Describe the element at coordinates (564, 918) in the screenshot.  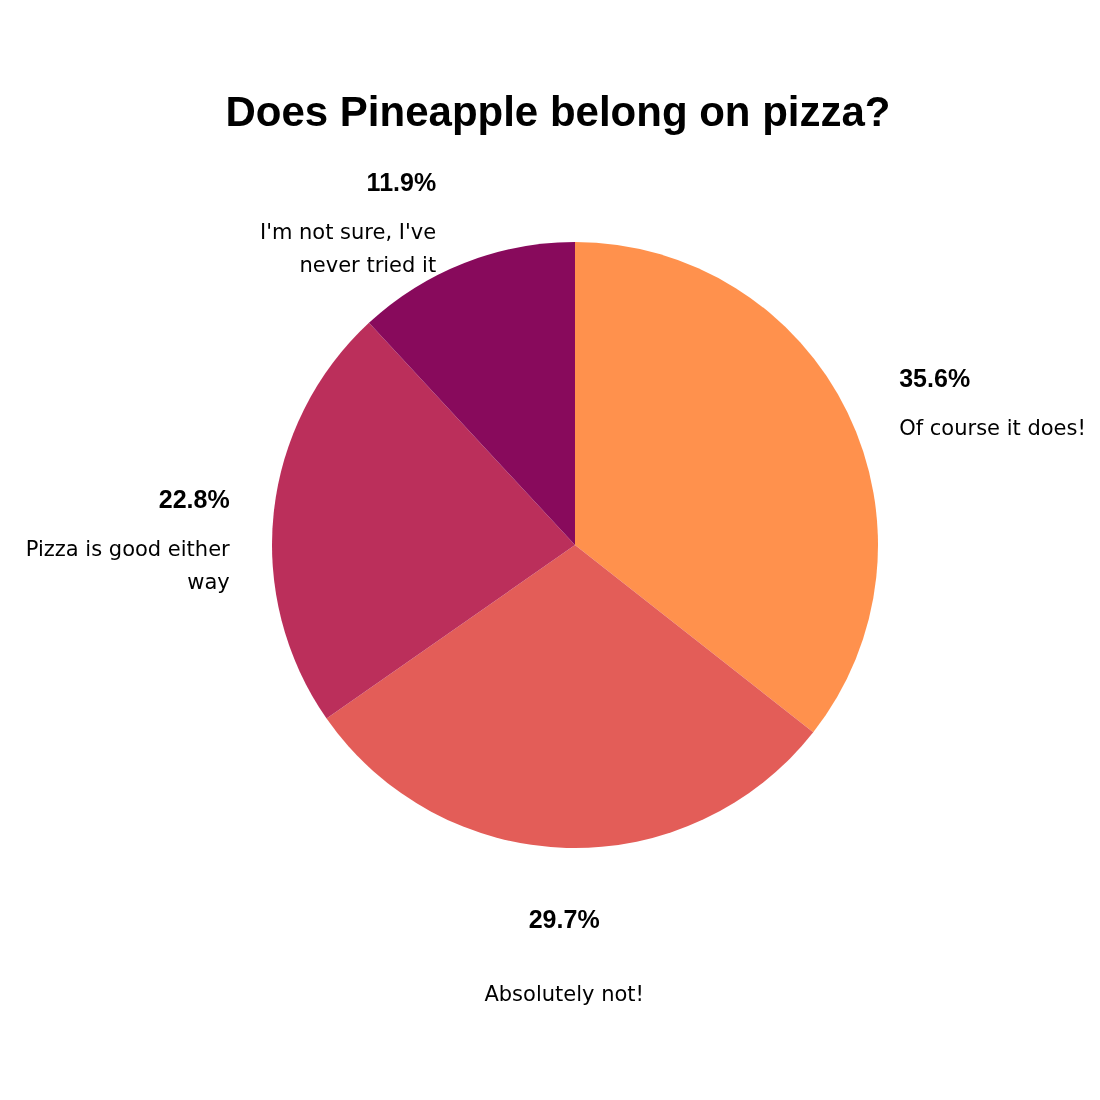
I see `data-label: 29.7%` at that location.